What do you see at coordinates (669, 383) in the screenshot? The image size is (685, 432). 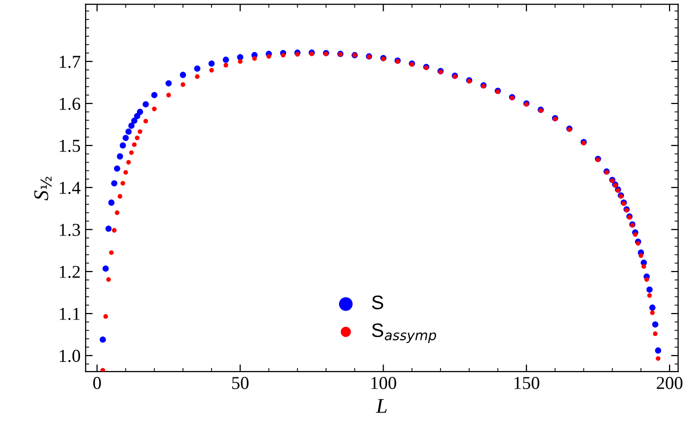 I see `x-tick-label: 200` at bounding box center [669, 383].